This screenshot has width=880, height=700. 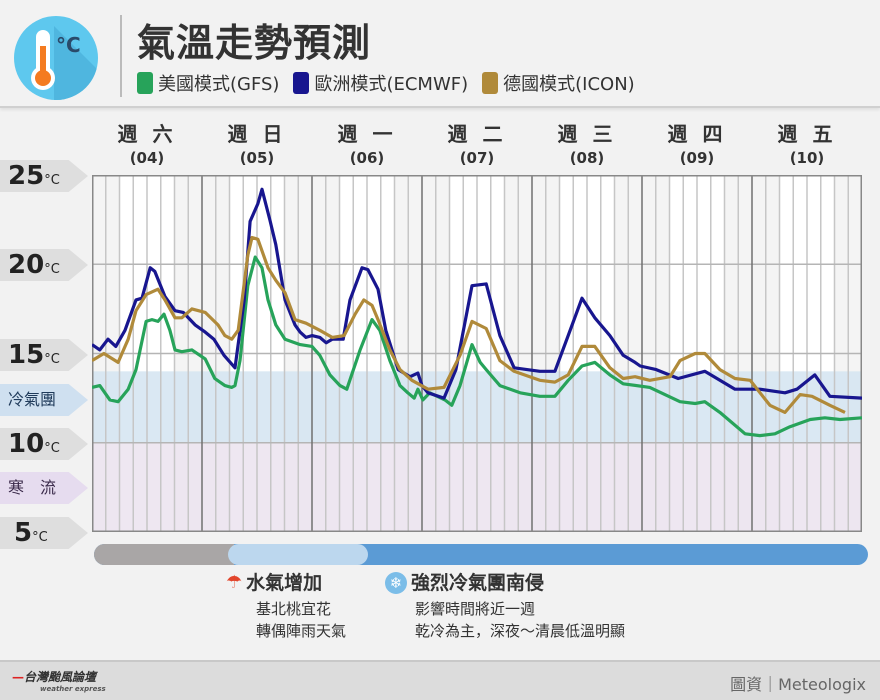 What do you see at coordinates (147, 158) in the screenshot?
I see `date: (04)` at bounding box center [147, 158].